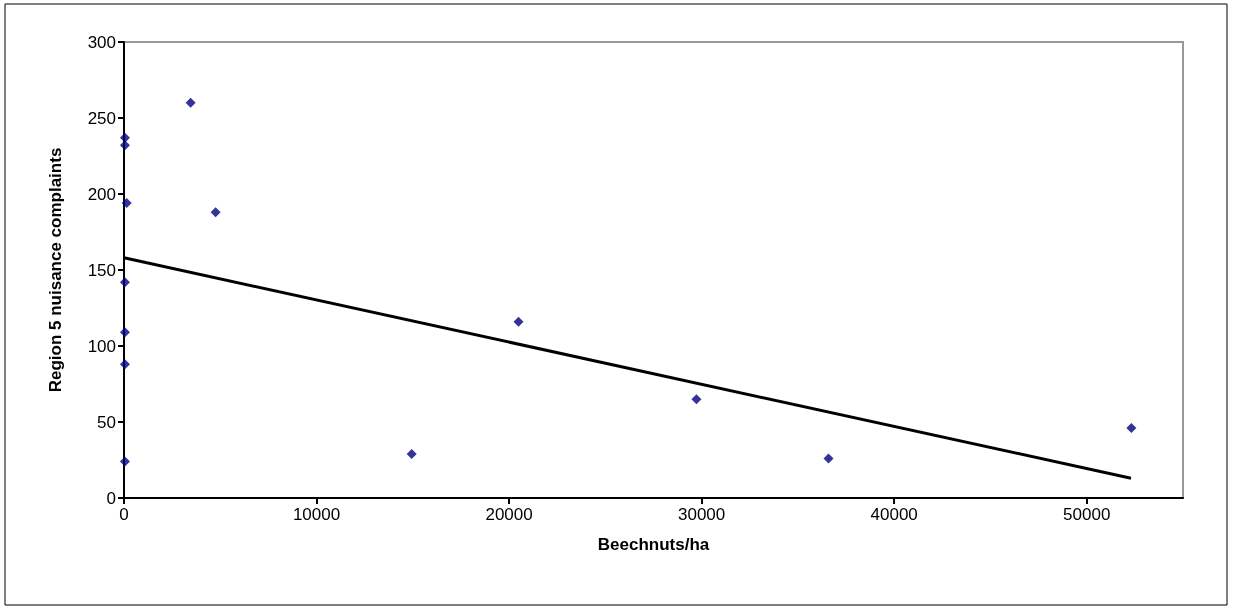 Image resolution: width=1233 pixels, height=615 pixels. What do you see at coordinates (106, 422) in the screenshot?
I see `y-tick-label: 50` at bounding box center [106, 422].